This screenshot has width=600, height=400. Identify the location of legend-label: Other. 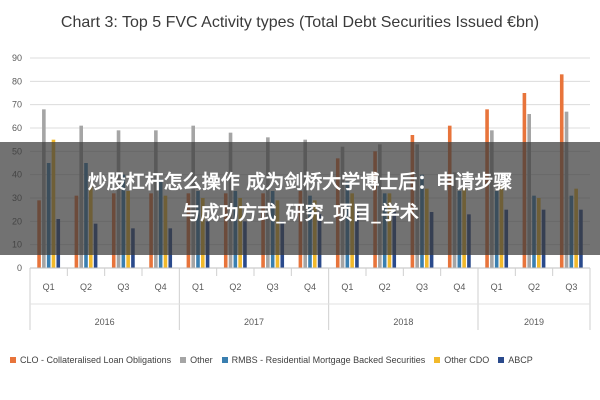
(201, 360).